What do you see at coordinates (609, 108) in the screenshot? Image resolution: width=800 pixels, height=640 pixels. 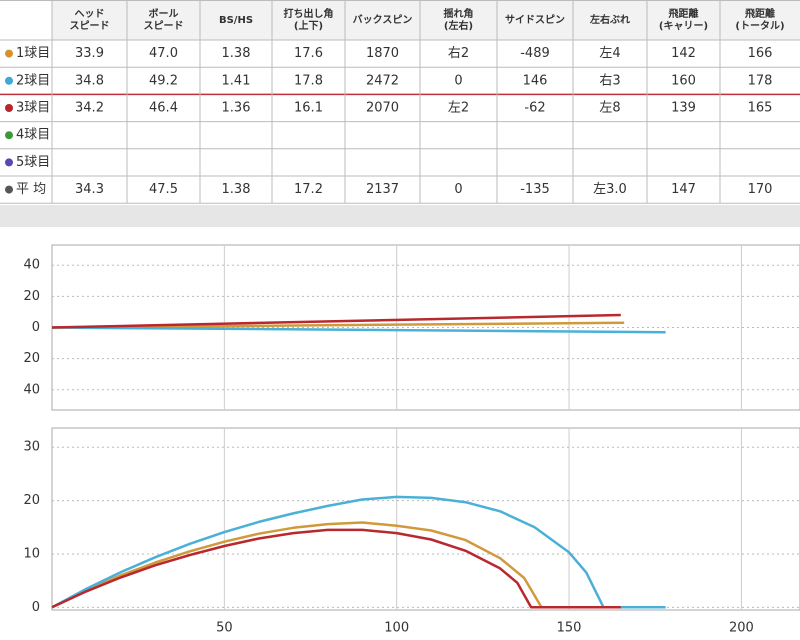 I see `cell: 左8` at bounding box center [609, 108].